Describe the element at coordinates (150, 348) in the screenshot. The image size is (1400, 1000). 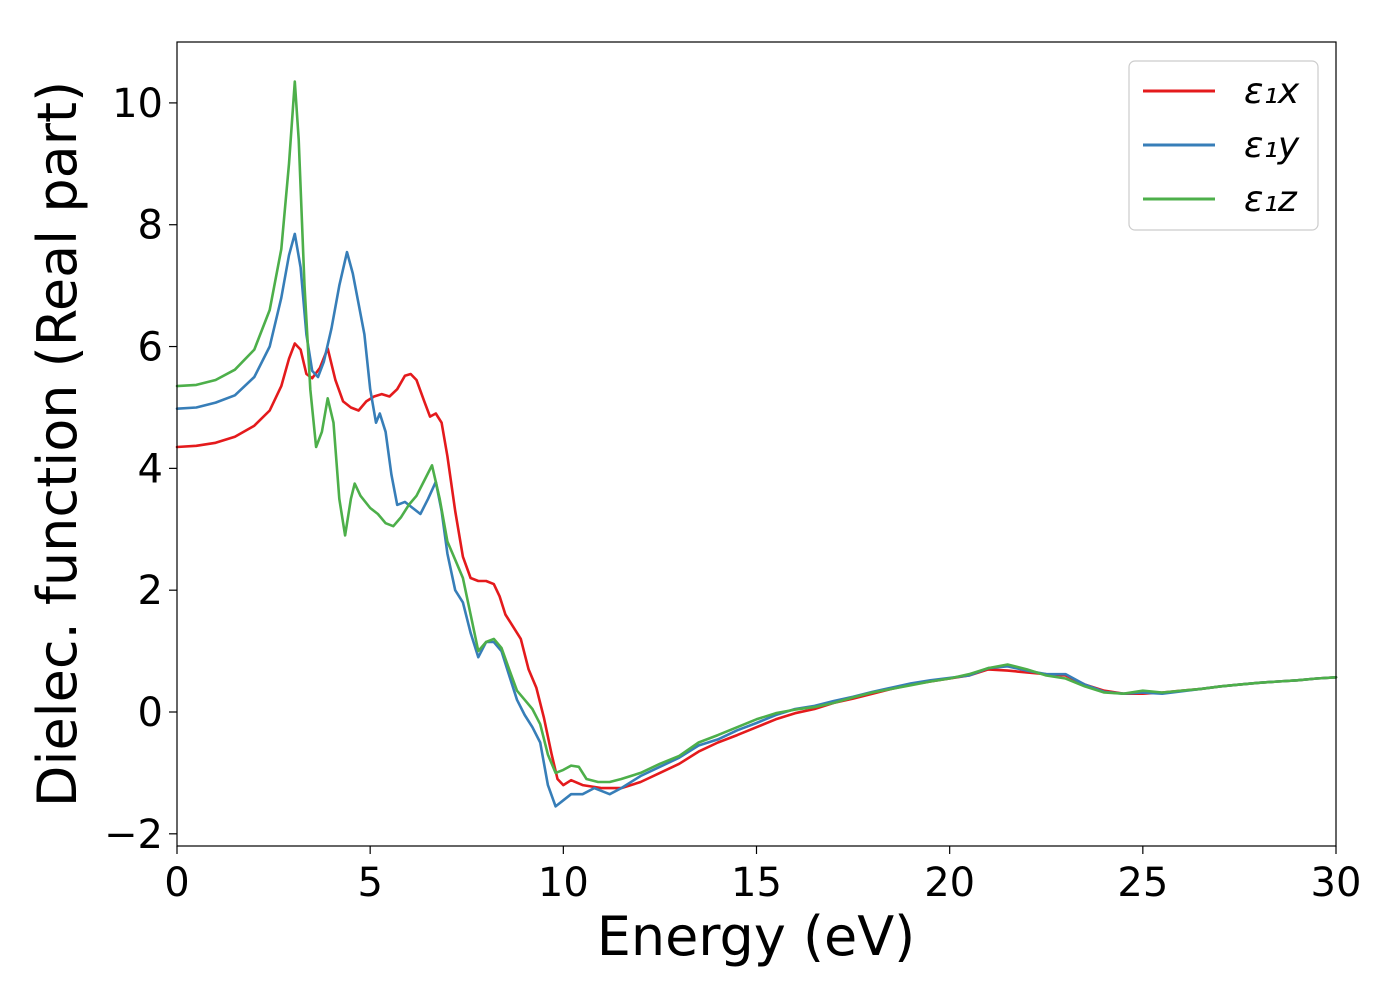
I see `y-tick-label: 6` at that location.